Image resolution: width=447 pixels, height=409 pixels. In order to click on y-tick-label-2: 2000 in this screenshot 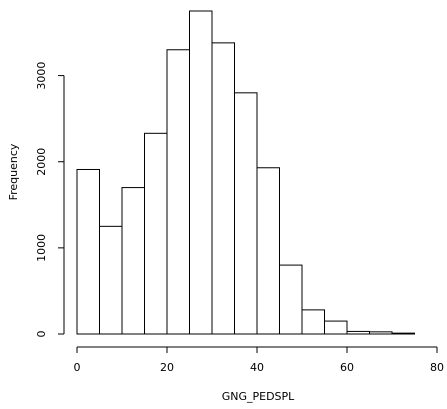, I will do `click(41, 162)`.